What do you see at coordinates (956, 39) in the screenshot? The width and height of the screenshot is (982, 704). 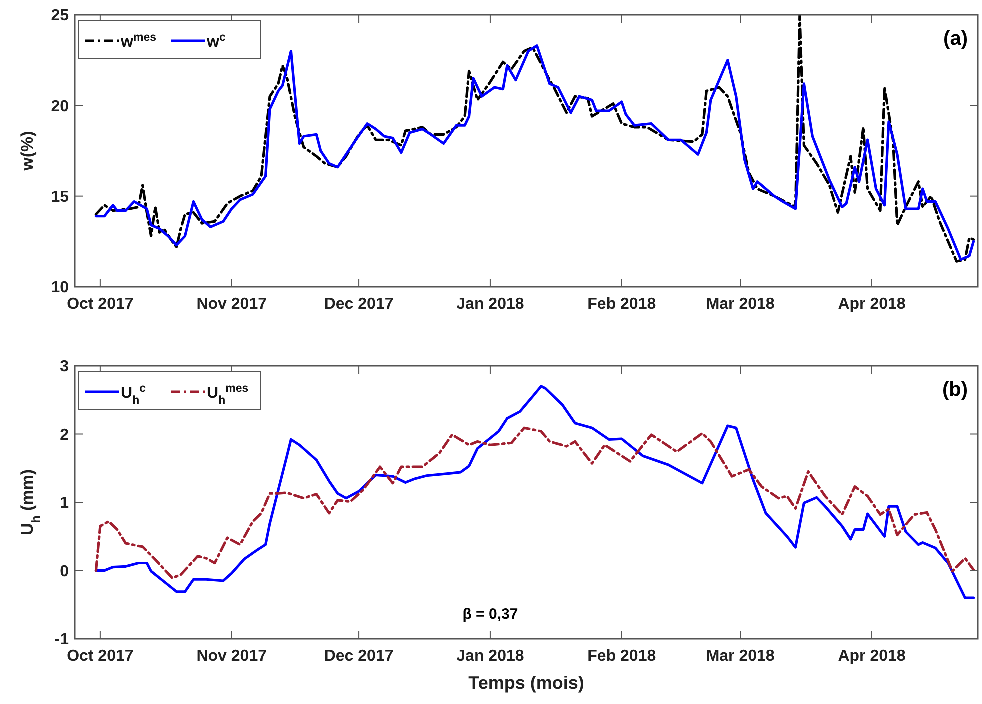 I see `annotation: (a)` at bounding box center [956, 39].